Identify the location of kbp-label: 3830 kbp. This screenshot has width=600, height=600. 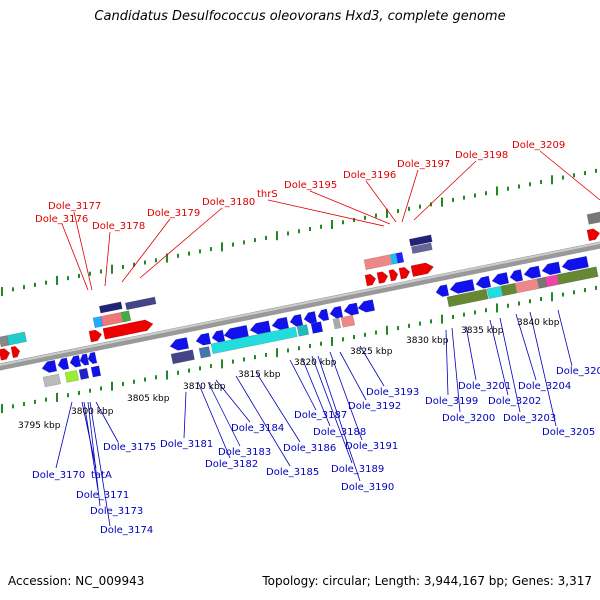
(427, 341).